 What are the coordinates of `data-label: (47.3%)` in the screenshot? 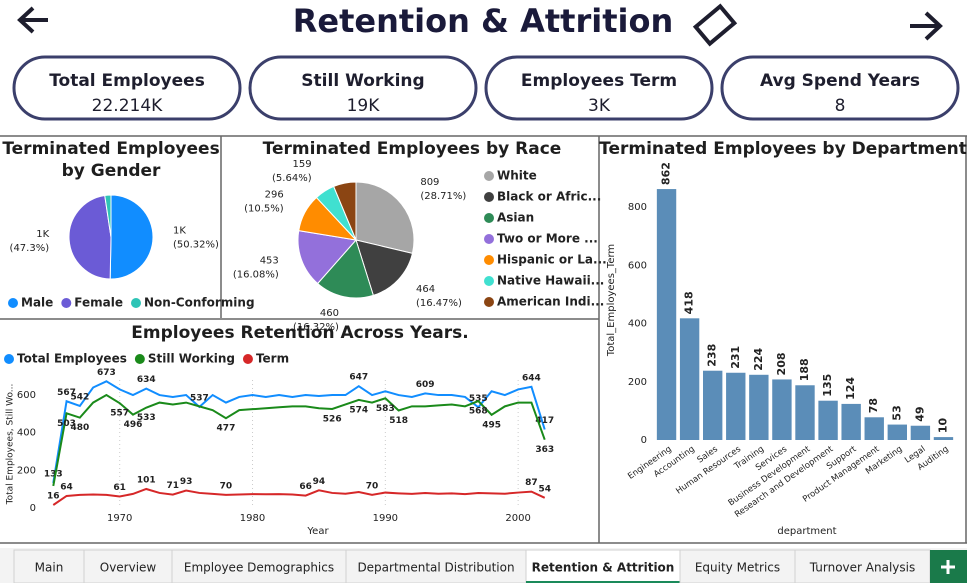 It's located at (30, 248).